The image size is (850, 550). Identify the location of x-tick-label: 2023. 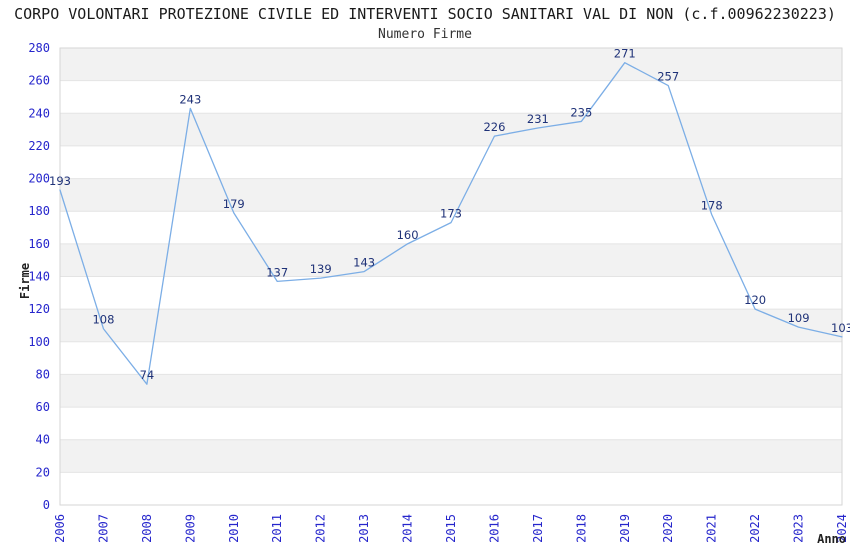
(799, 528).